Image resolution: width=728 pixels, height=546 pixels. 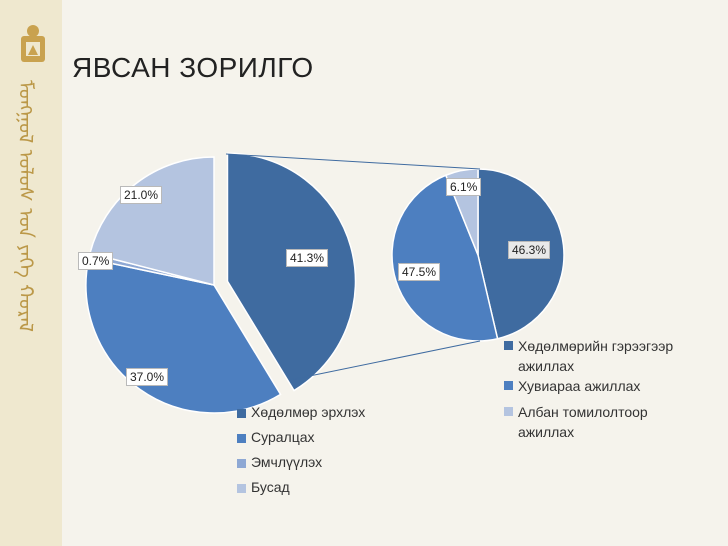 What do you see at coordinates (579, 386) in the screenshot?
I see `legend-label: Хувиараа ажиллах` at bounding box center [579, 386].